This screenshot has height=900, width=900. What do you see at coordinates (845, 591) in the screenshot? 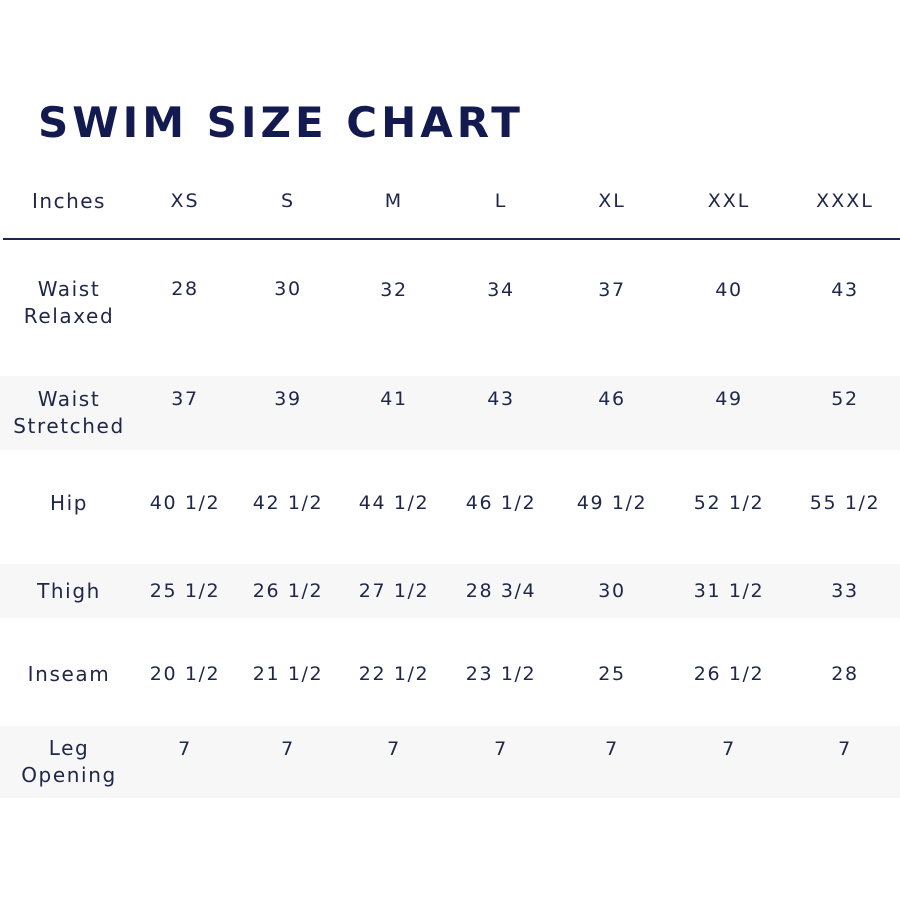
I see `table-cell: 33` at bounding box center [845, 591].